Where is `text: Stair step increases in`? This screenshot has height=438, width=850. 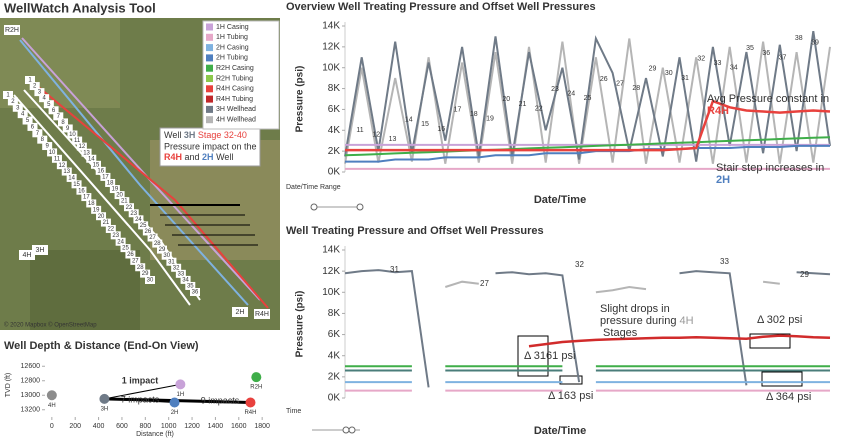
text: Stair step increases in is located at coordinates (770, 168).